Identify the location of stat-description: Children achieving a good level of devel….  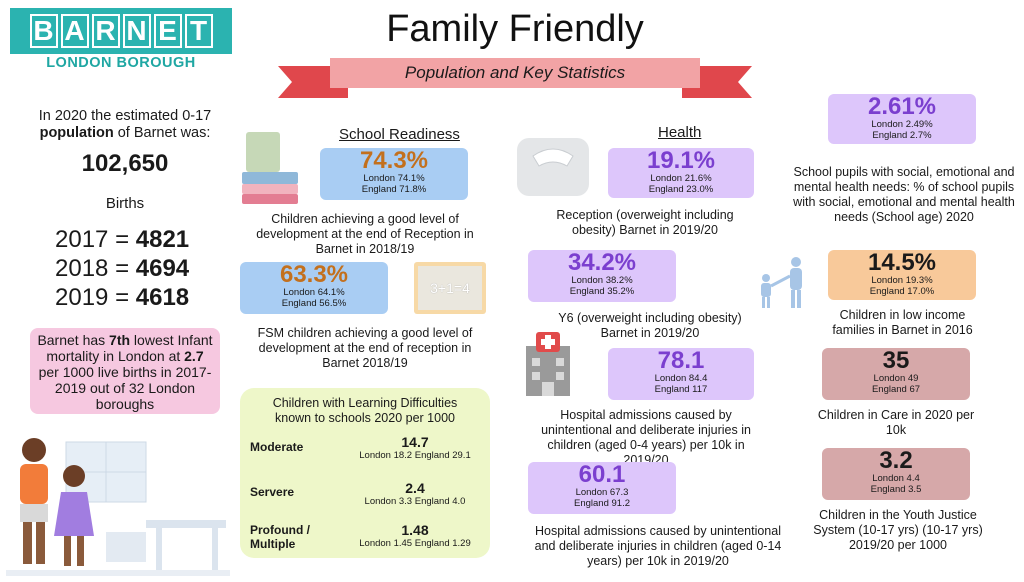
(365, 234).